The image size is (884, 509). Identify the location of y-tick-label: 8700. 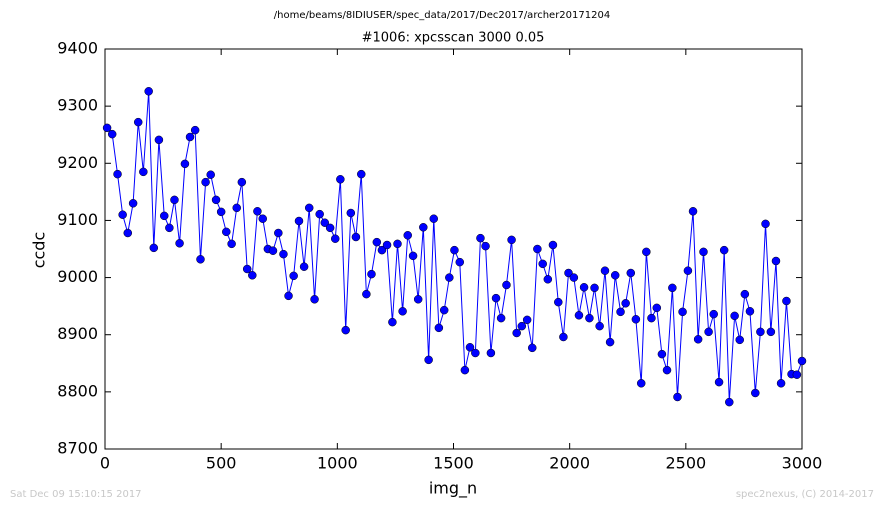
(77, 448).